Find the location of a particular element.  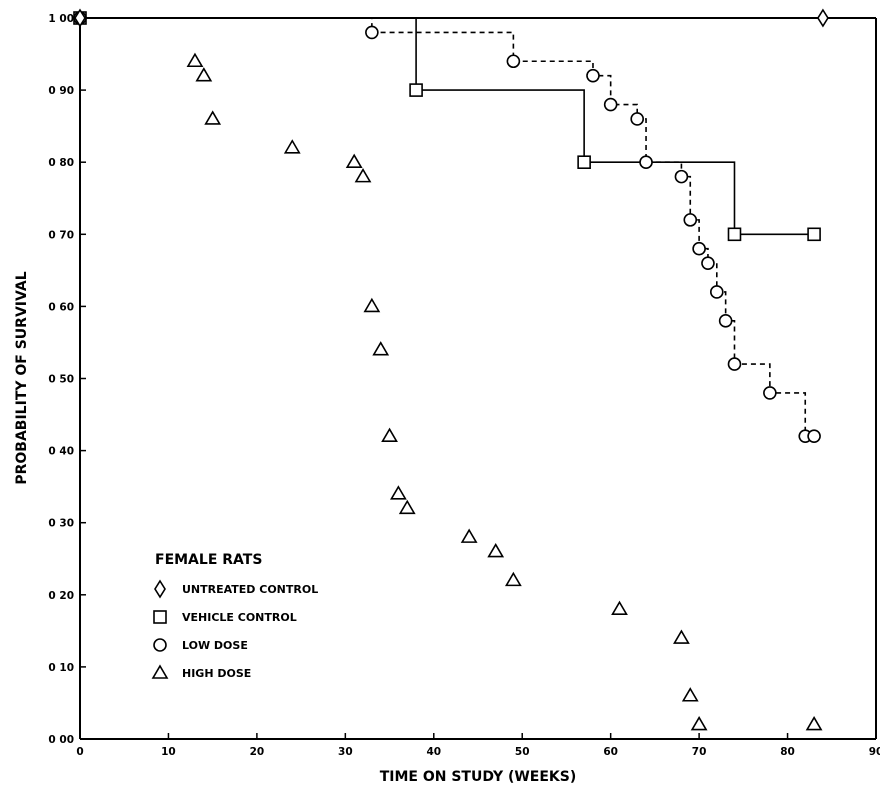

x-tick-label: 30 is located at coordinates (345, 752).